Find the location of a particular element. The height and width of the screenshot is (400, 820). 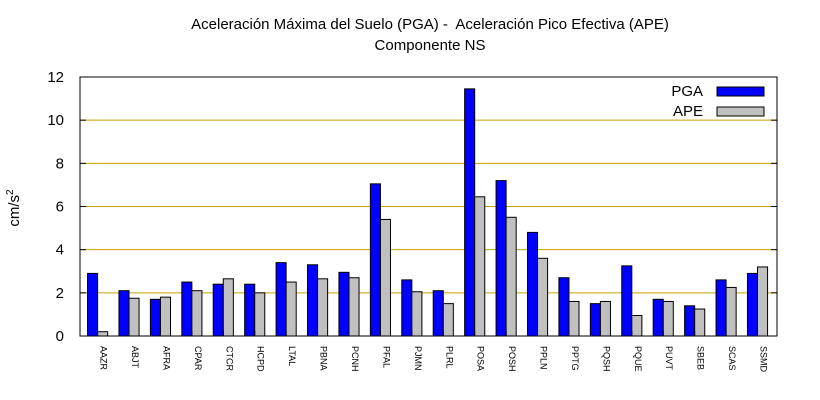

x-tick-label-ppln: PPLN is located at coordinates (544, 358).